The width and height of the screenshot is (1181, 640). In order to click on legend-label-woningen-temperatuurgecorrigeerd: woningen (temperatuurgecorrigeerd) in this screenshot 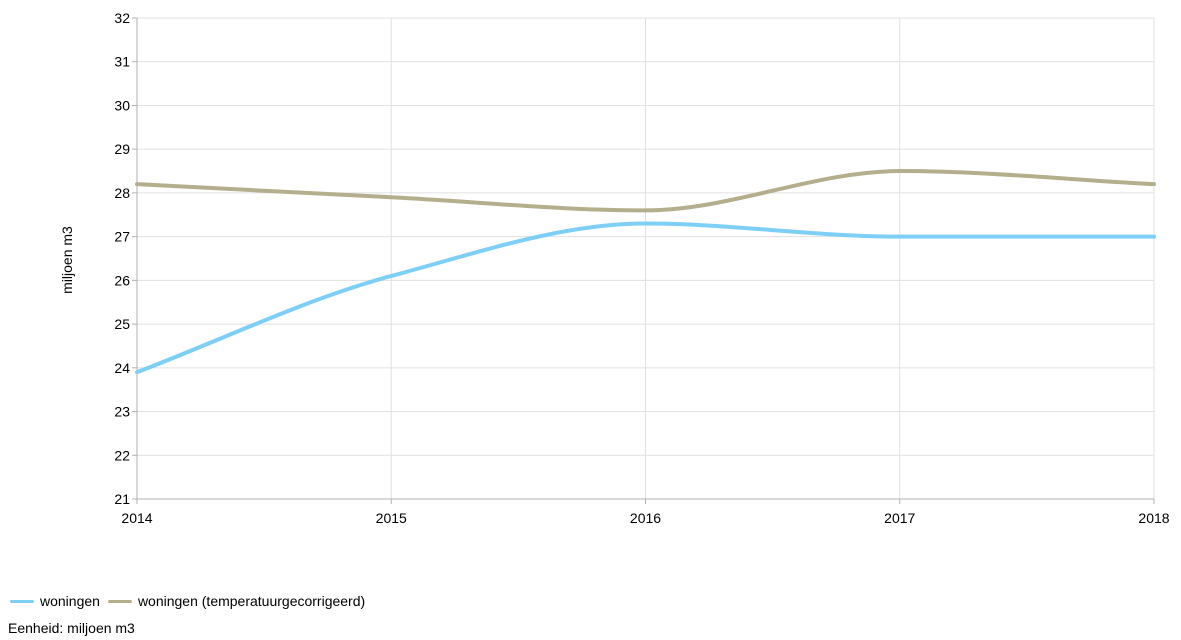, I will do `click(251, 601)`.